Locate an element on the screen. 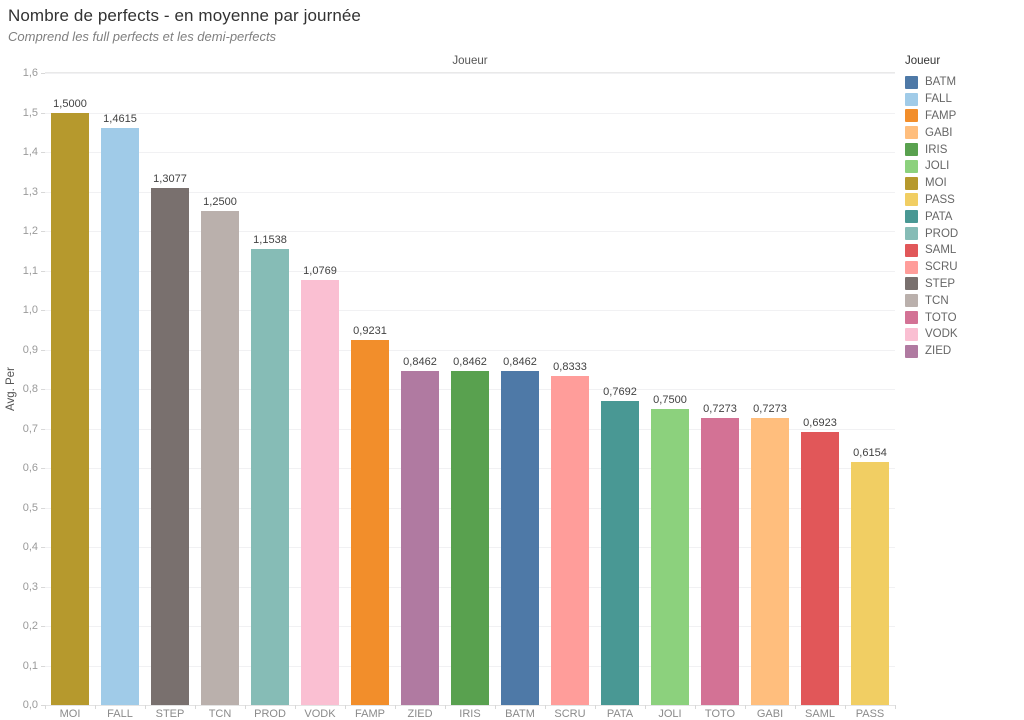  legend-label: STEP is located at coordinates (940, 283).